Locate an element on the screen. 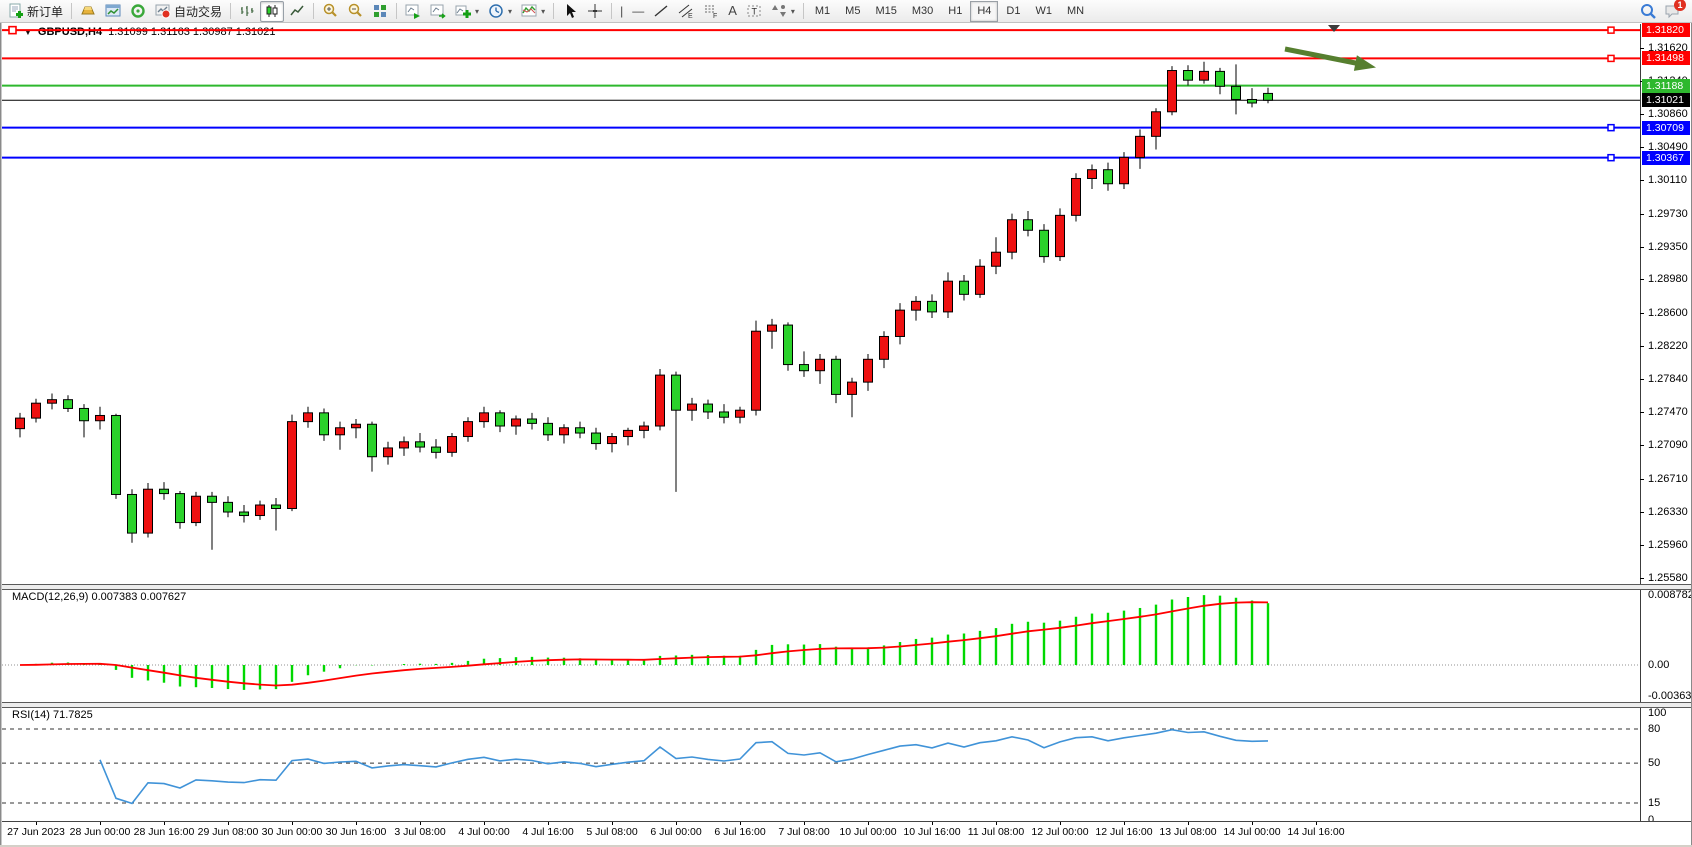 This screenshot has height=847, width=1692. auto-scroll-button is located at coordinates (413, 11).